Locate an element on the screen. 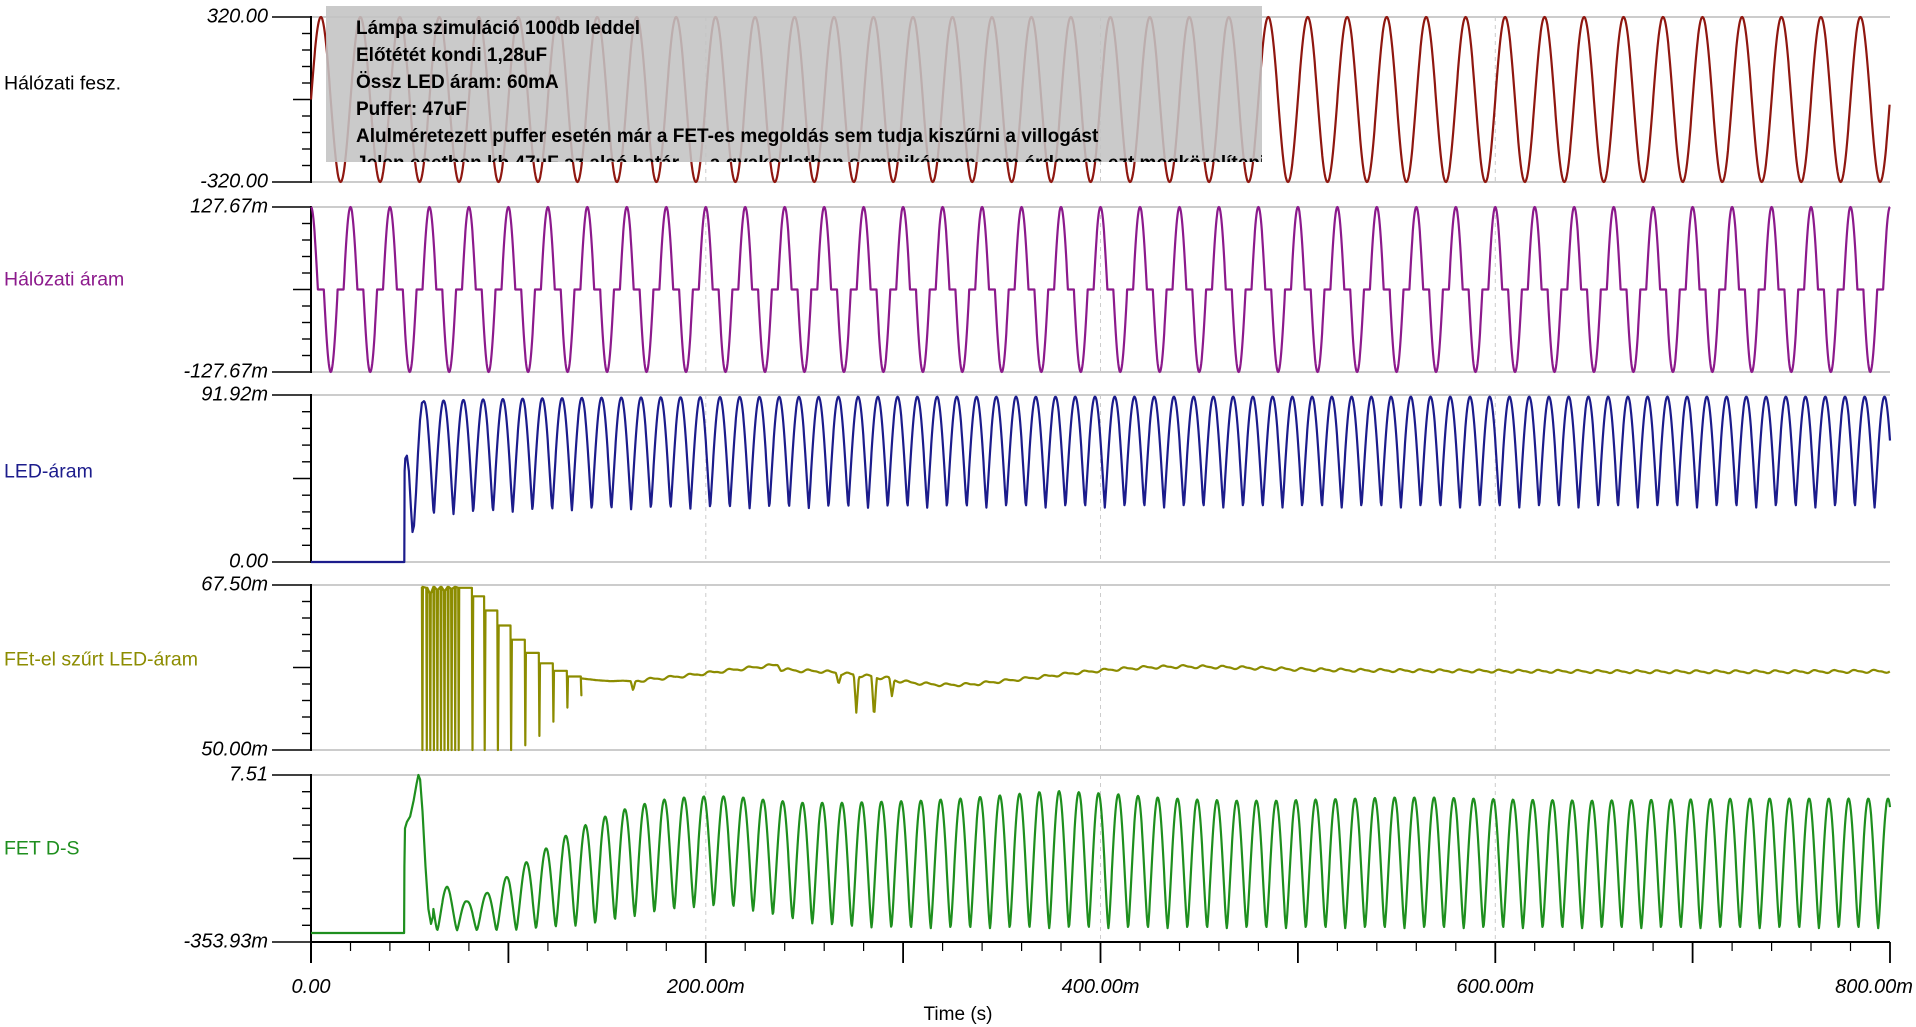 This screenshot has width=1916, height=1027. trace-label-filtered-led-current: FEt-el szűrt LED-áram is located at coordinates (101, 659).